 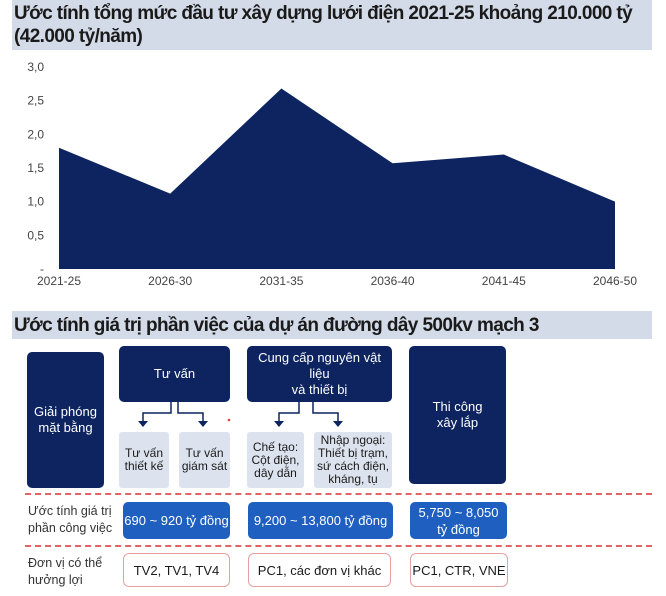 I want to click on x-tick-label: 2046-50, so click(x=615, y=281).